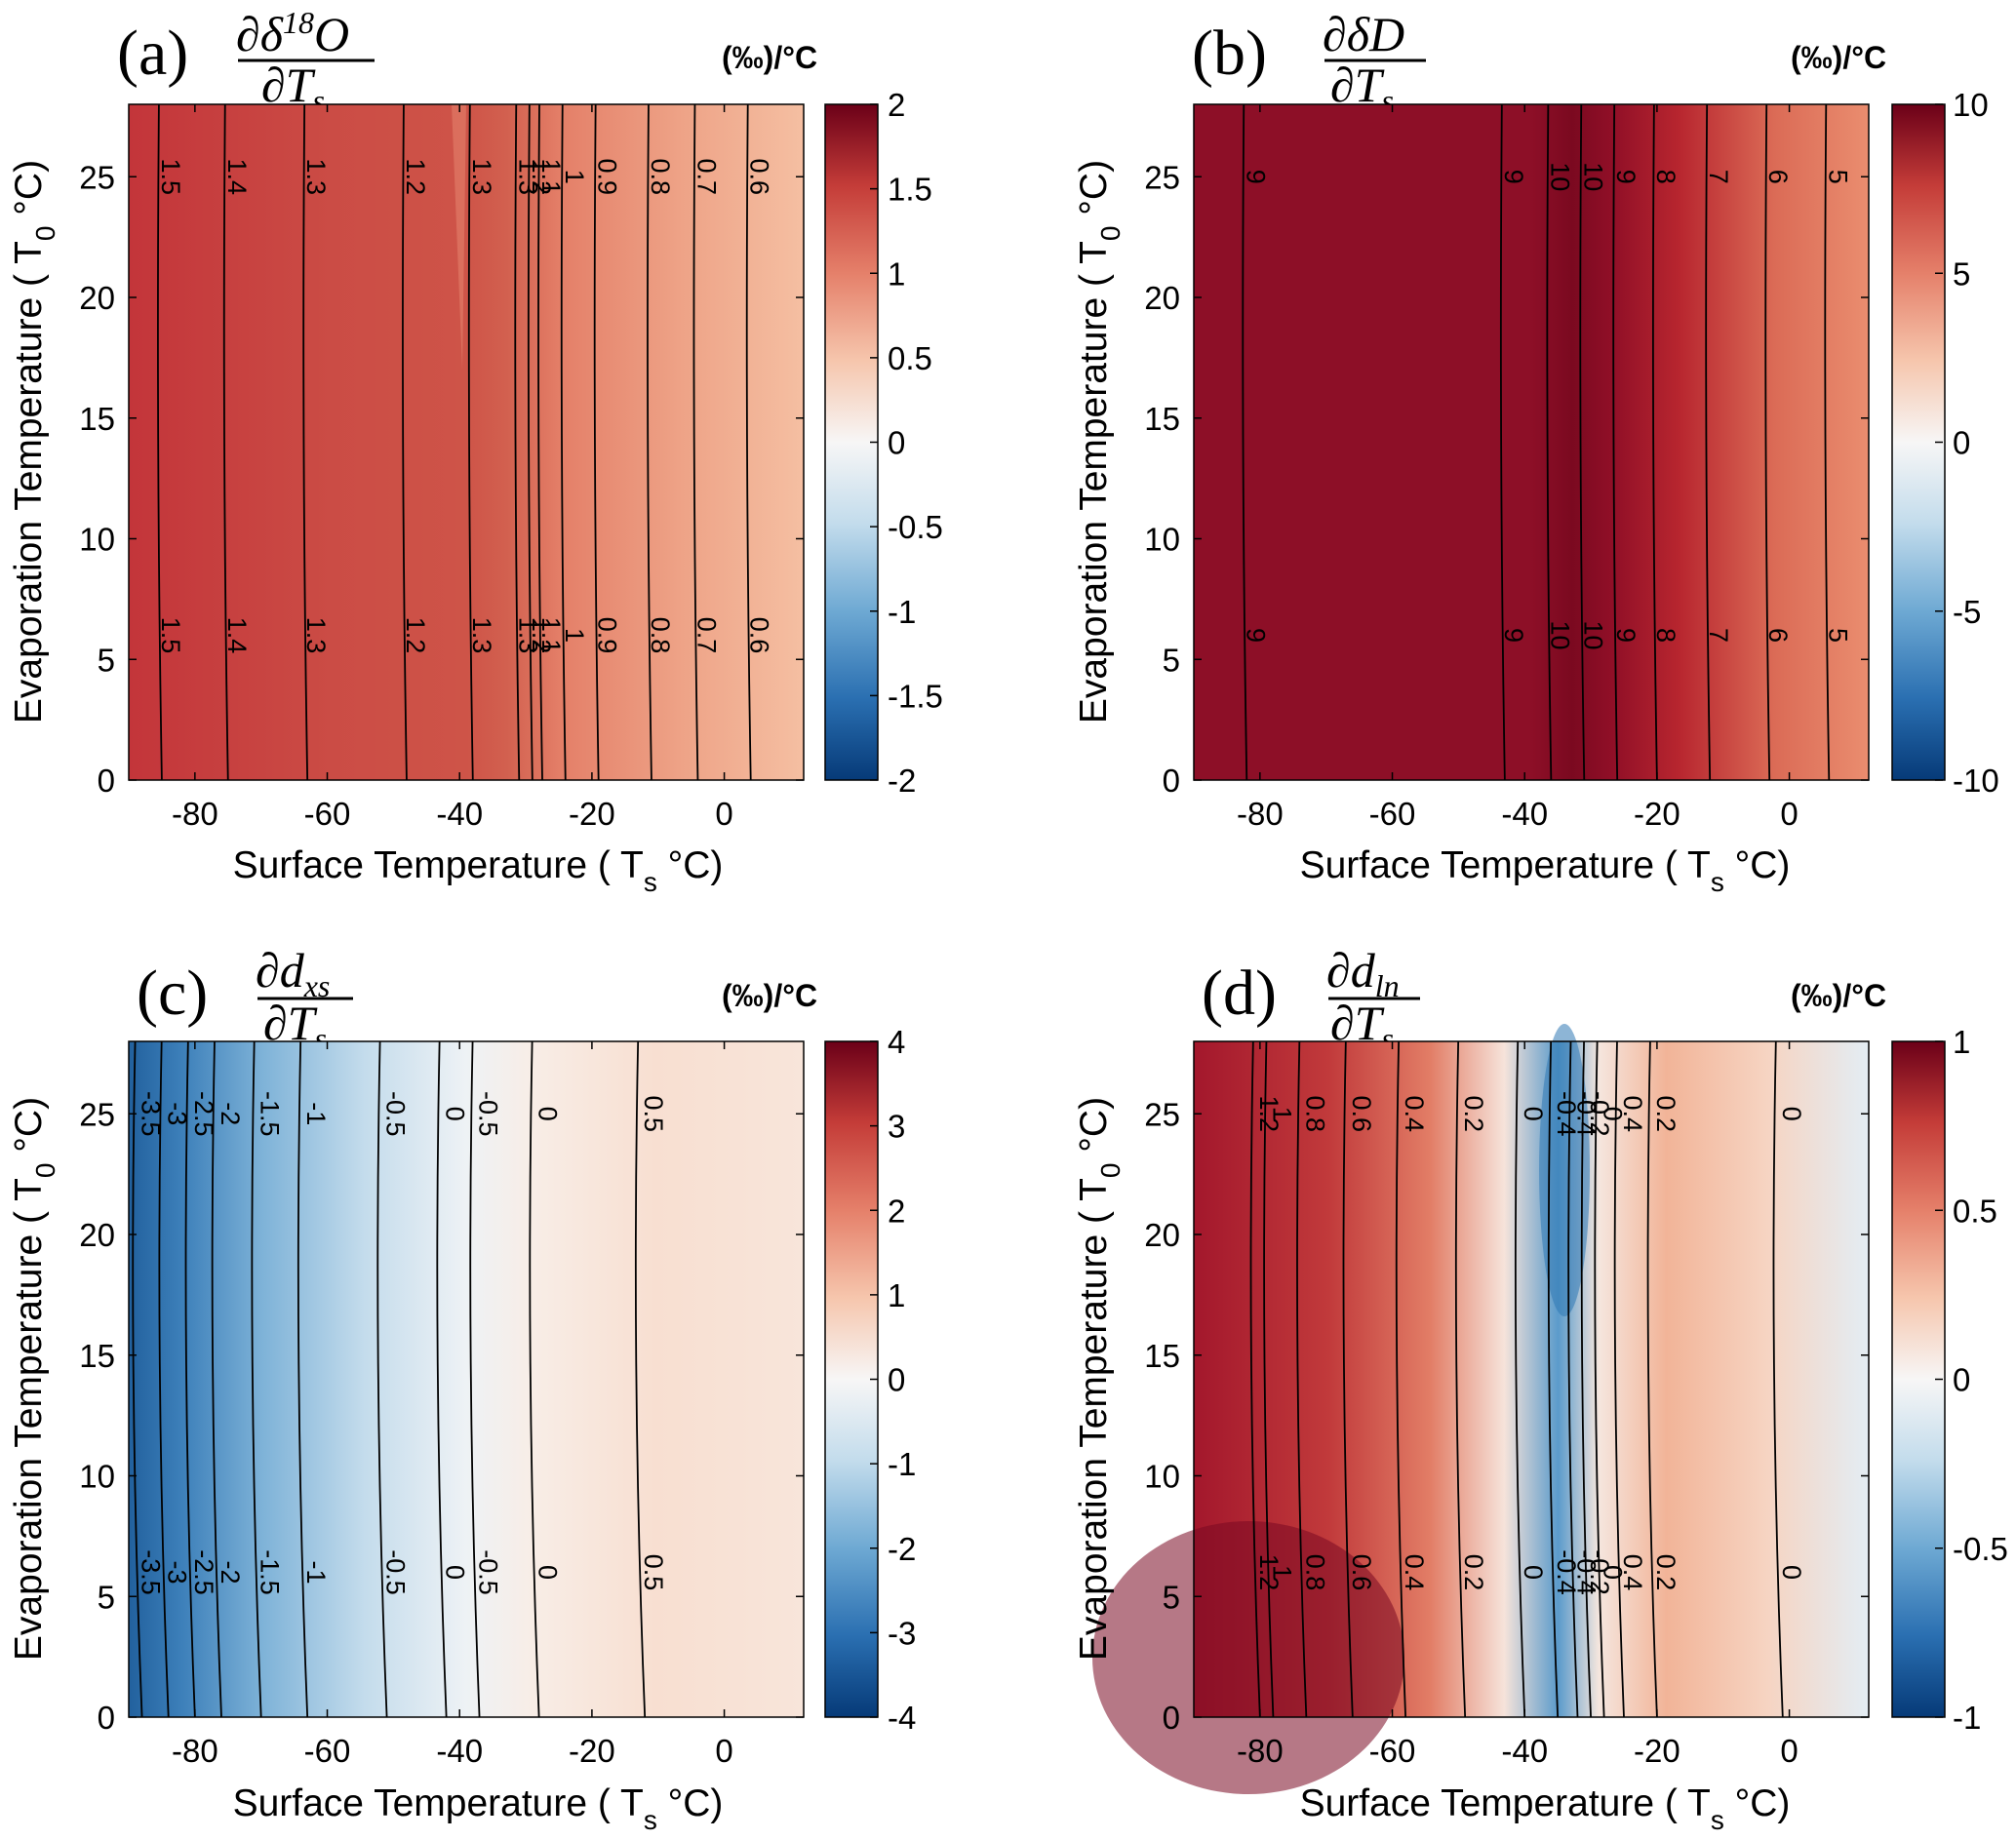 Image resolution: width=2016 pixels, height=1840 pixels. Describe the element at coordinates (1632, 1113) in the screenshot. I see `contour-label: 0.4` at that location.